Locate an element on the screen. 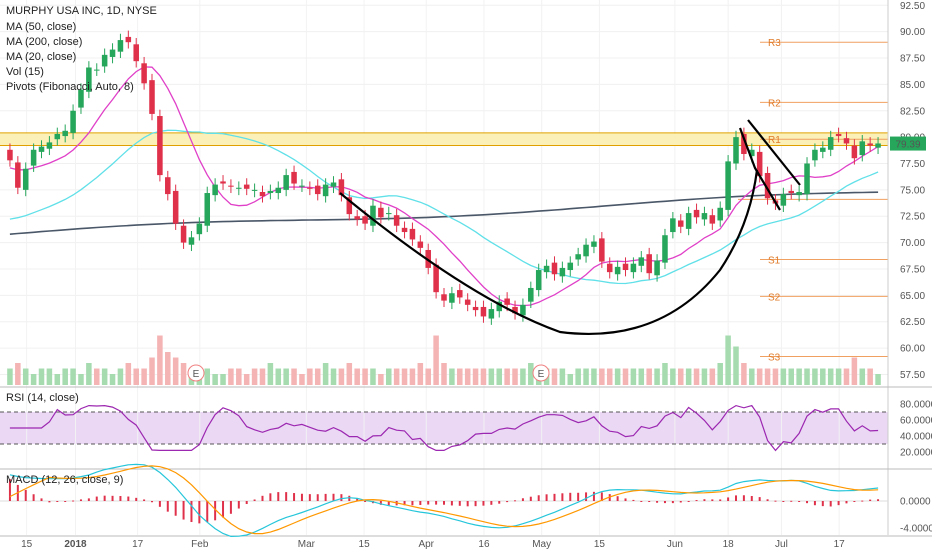 The height and width of the screenshot is (550, 932). time-tick-label: 2018 is located at coordinates (75, 544).